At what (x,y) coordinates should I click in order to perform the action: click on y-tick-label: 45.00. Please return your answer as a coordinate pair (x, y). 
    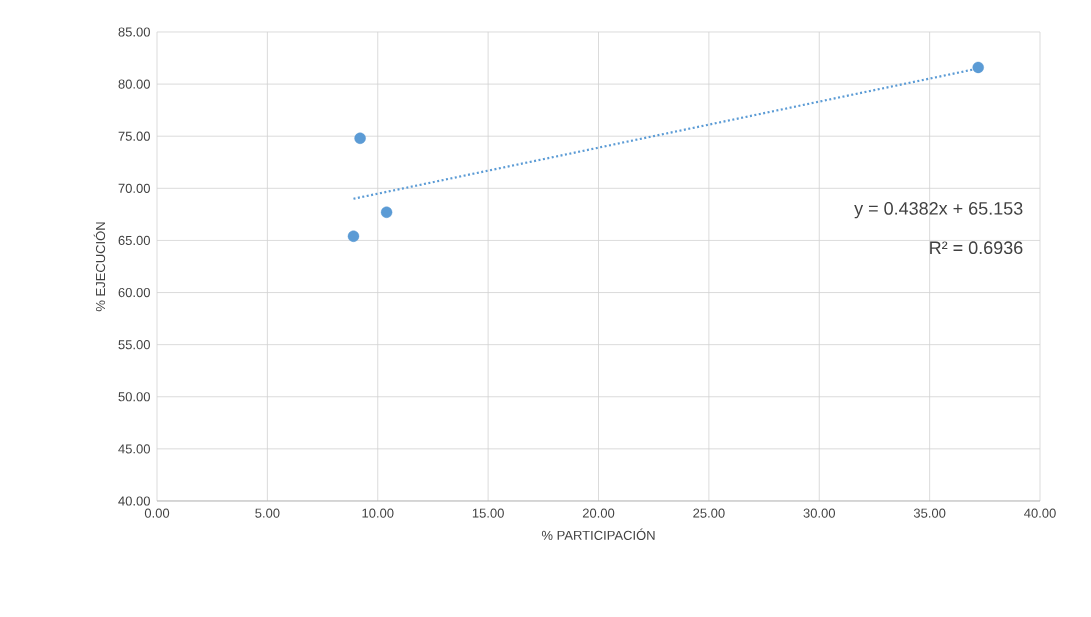
    Looking at the image, I should click on (134, 449).